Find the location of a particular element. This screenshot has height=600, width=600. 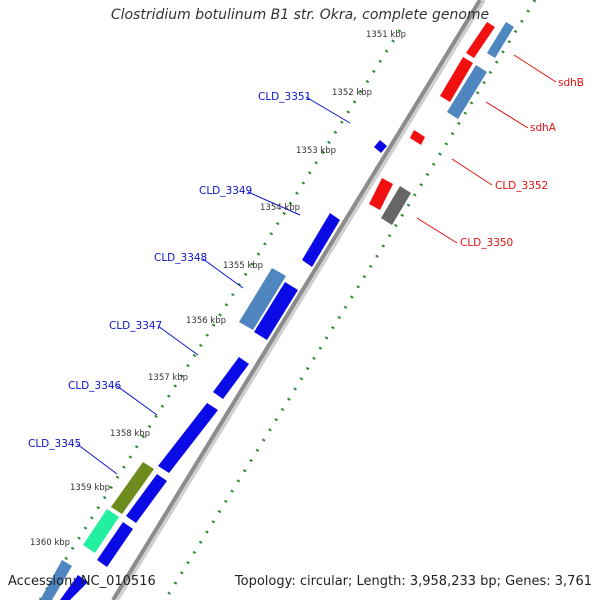

accession-label: Accession: NC_010516 is located at coordinates (82, 581).